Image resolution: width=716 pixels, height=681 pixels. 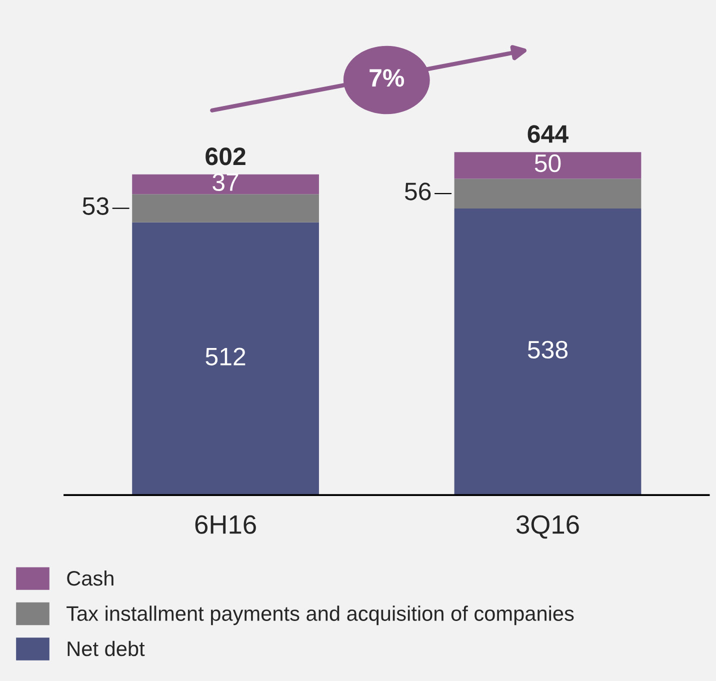 What do you see at coordinates (95, 206) in the screenshot?
I see `data-label: 53` at bounding box center [95, 206].